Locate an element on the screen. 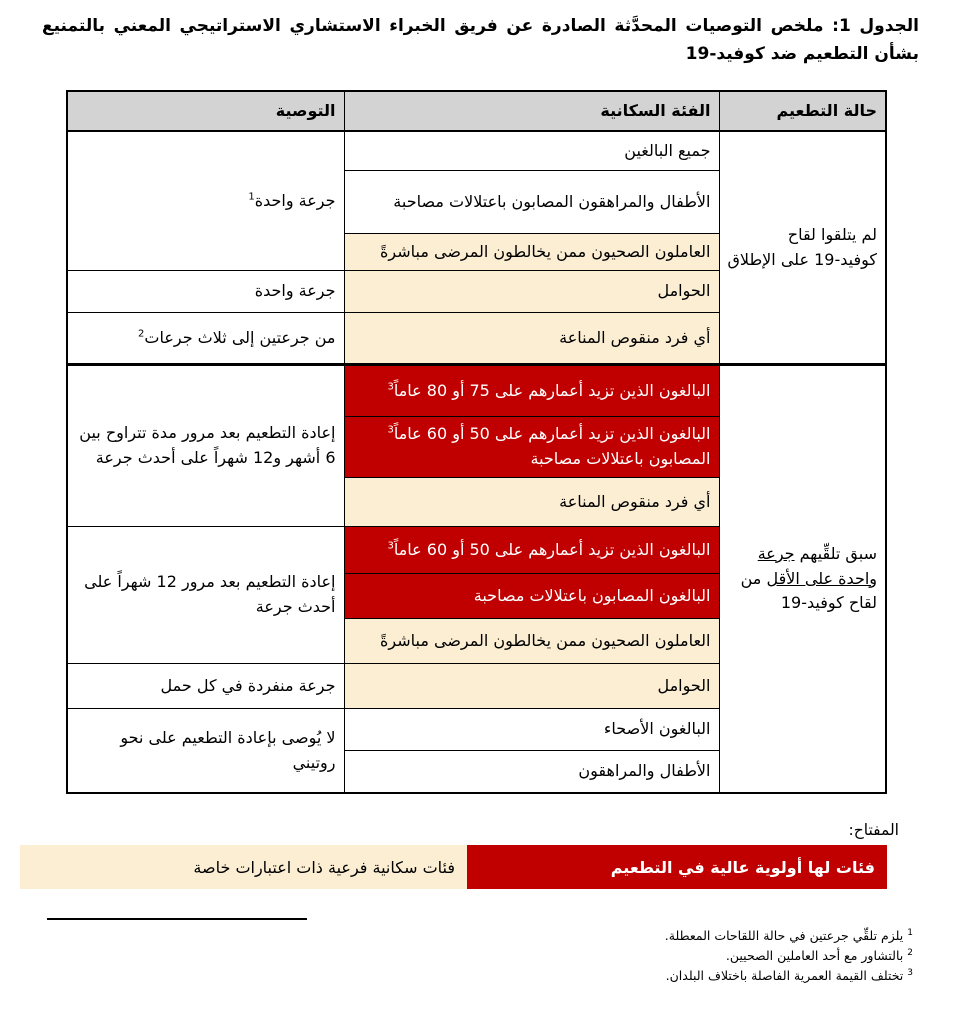  footnote-2: 2 بالتشاور مع أحد العاملين الصحيين. is located at coordinates (819, 955).